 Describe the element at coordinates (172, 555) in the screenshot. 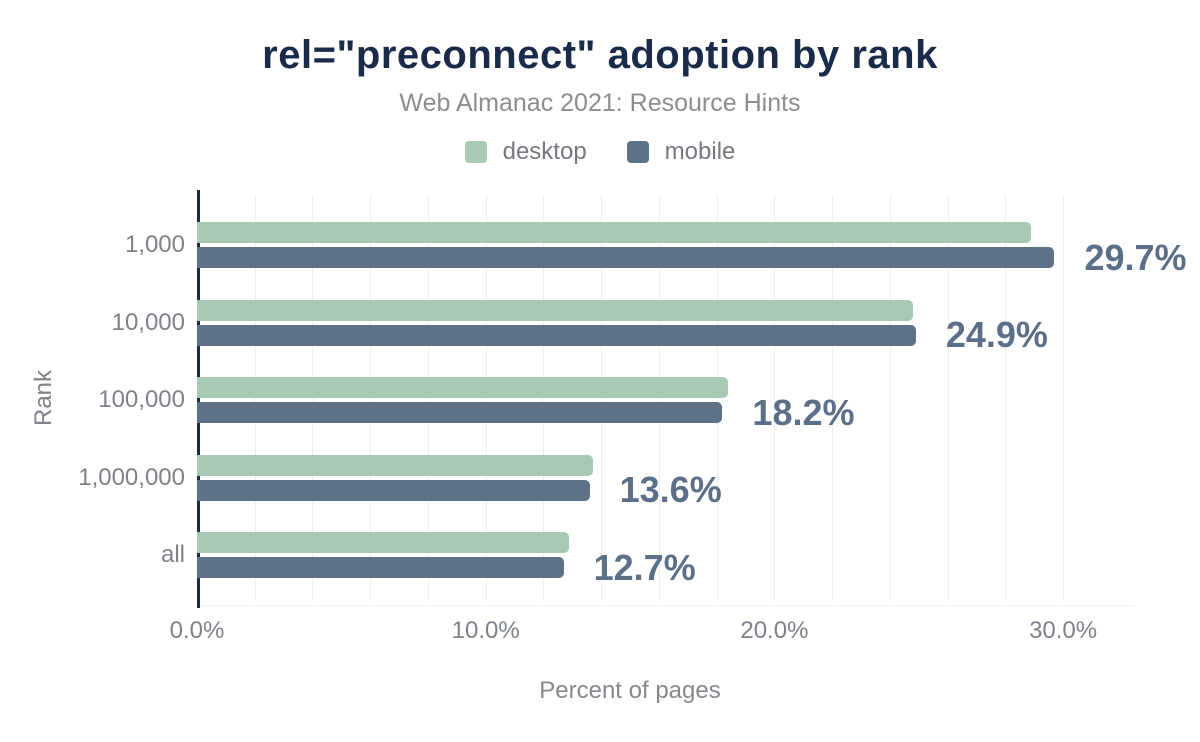

I see `category-label: all` at that location.